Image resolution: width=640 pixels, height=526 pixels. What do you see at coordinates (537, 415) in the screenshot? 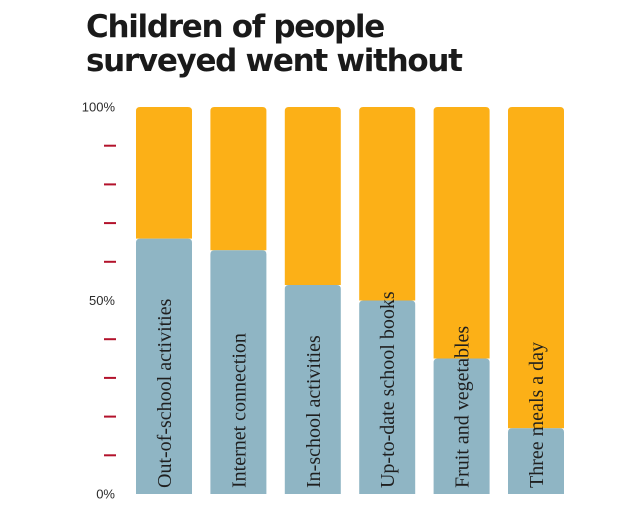
I see `category-label: Three meals a day` at bounding box center [537, 415].